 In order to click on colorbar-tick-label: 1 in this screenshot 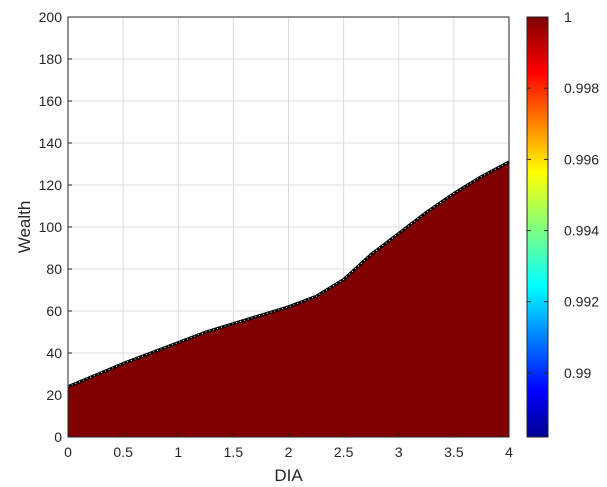, I will do `click(568, 17)`.